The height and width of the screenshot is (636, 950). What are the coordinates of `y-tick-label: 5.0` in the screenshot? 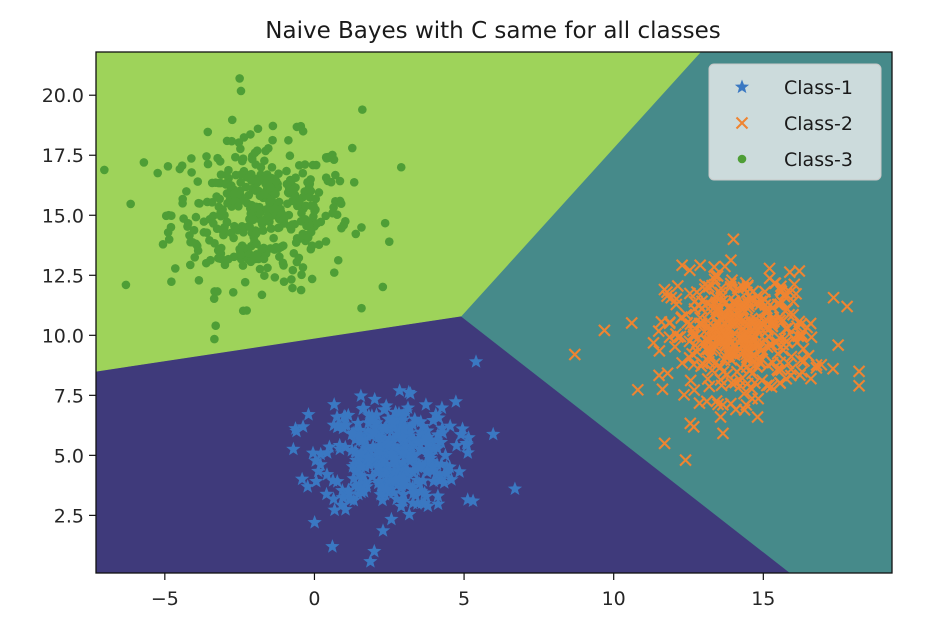 It's located at (69, 456).